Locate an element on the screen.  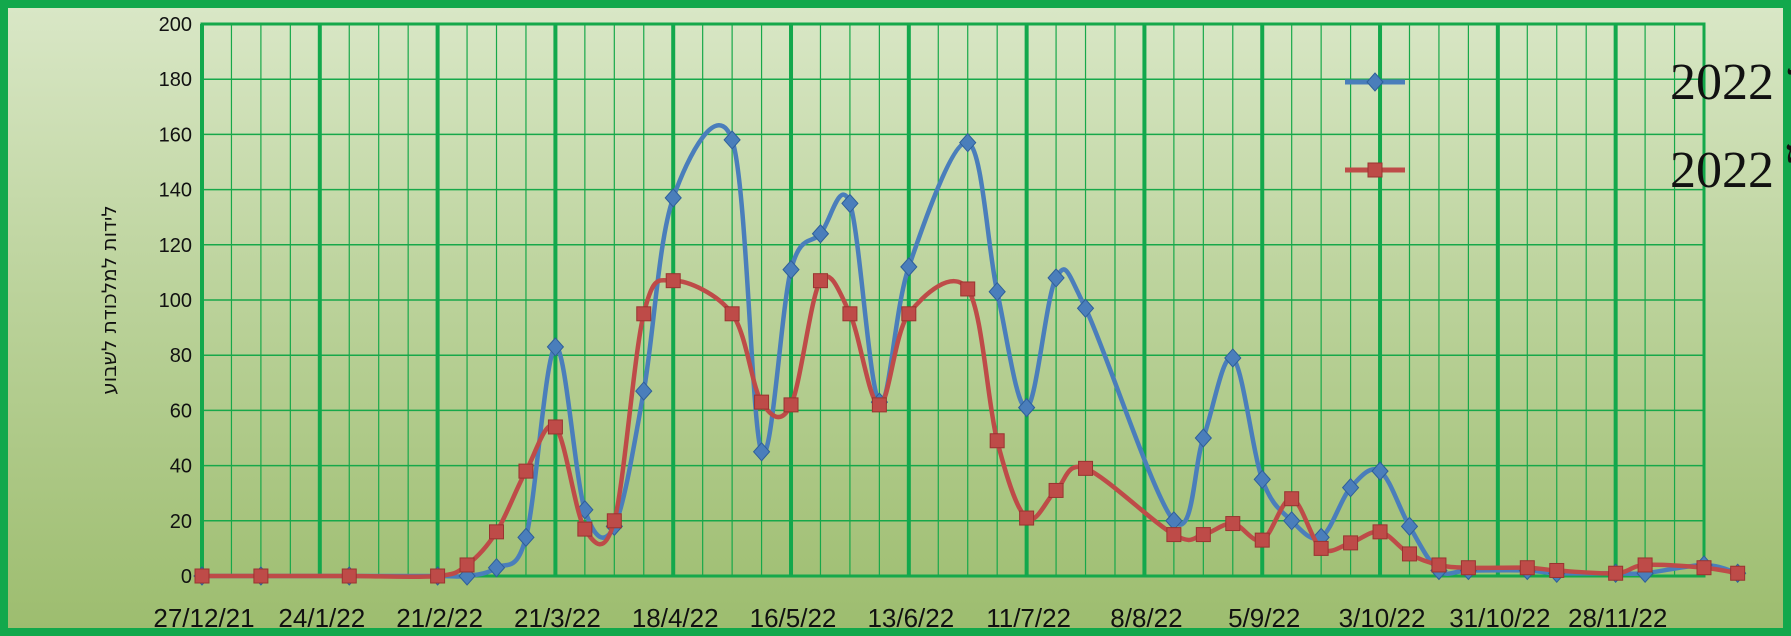
y-tick-label: 100 is located at coordinates (175, 301).